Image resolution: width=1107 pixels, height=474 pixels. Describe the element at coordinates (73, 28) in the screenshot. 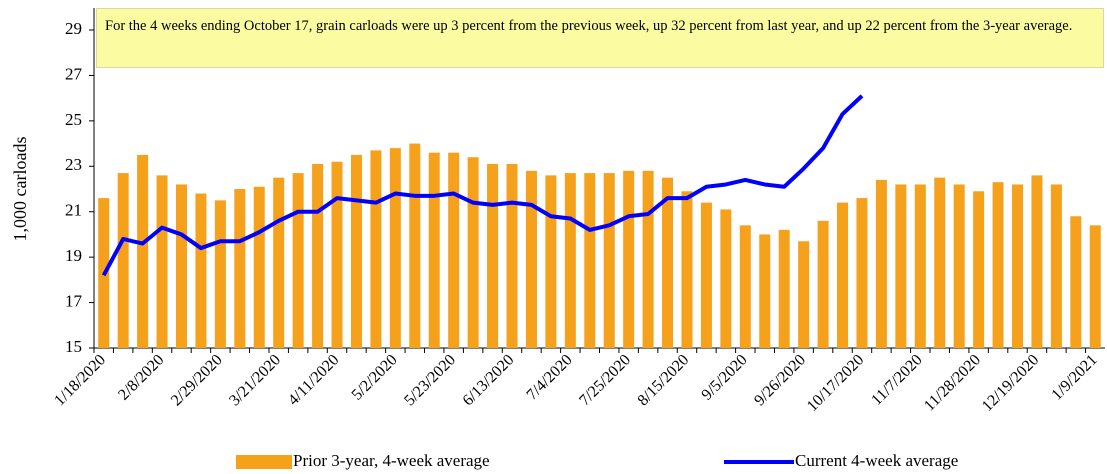

I see `y-tick-label: 29` at that location.